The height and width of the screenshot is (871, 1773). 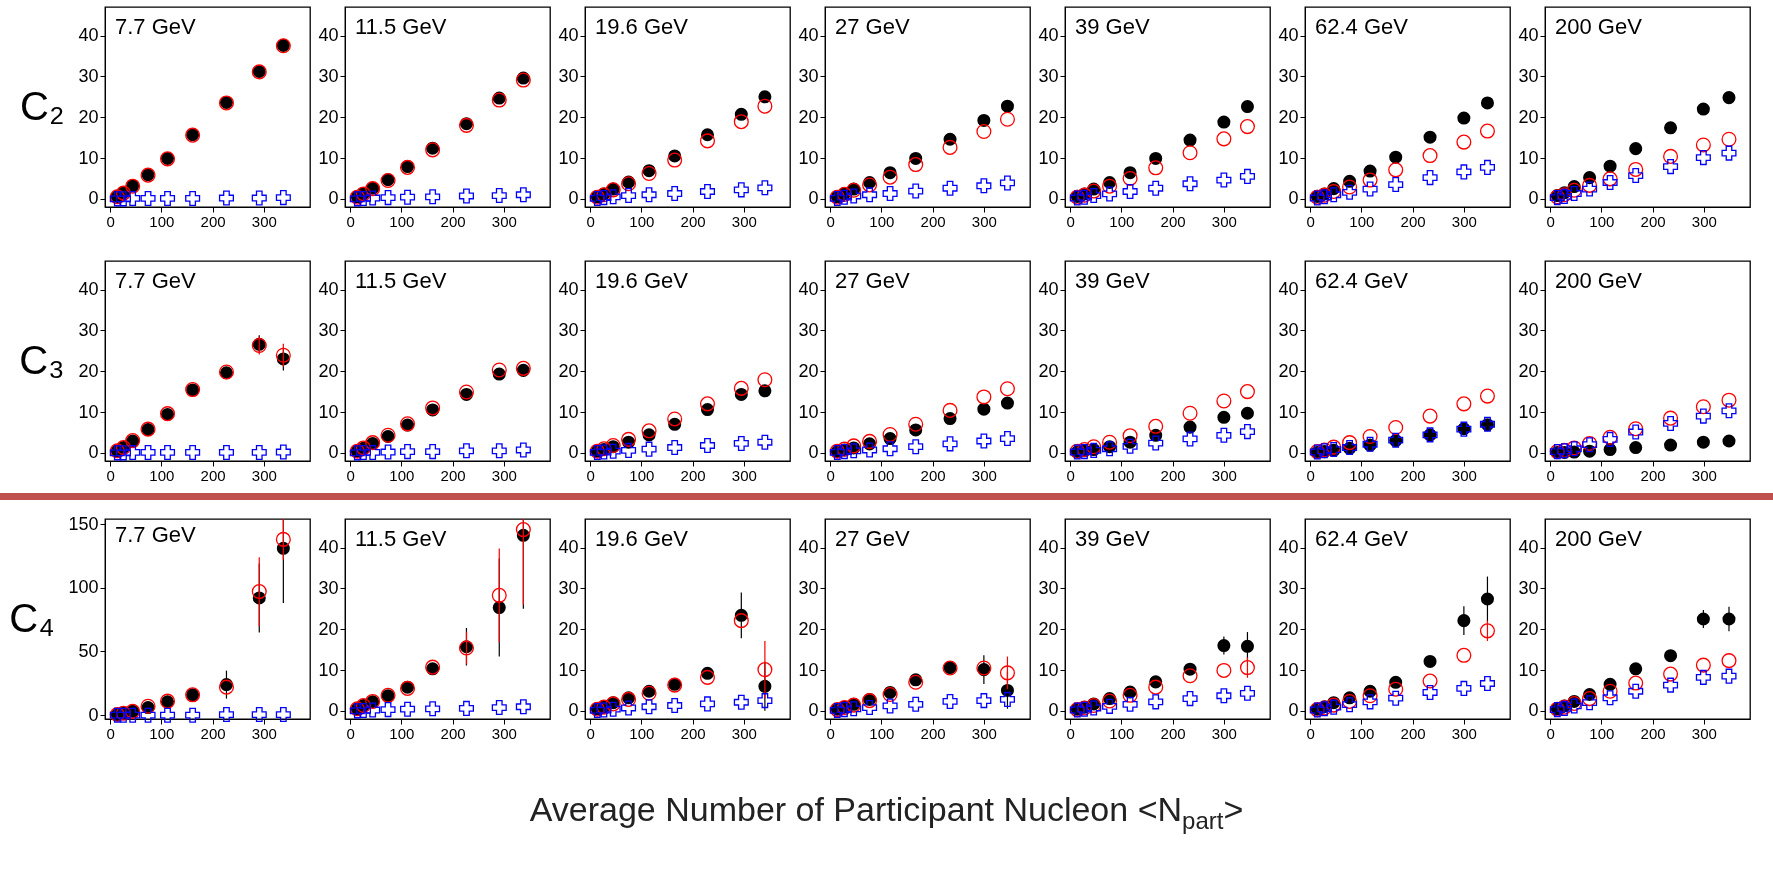 What do you see at coordinates (1599, 26) in the screenshot?
I see `chart-title: 200 GeV` at bounding box center [1599, 26].